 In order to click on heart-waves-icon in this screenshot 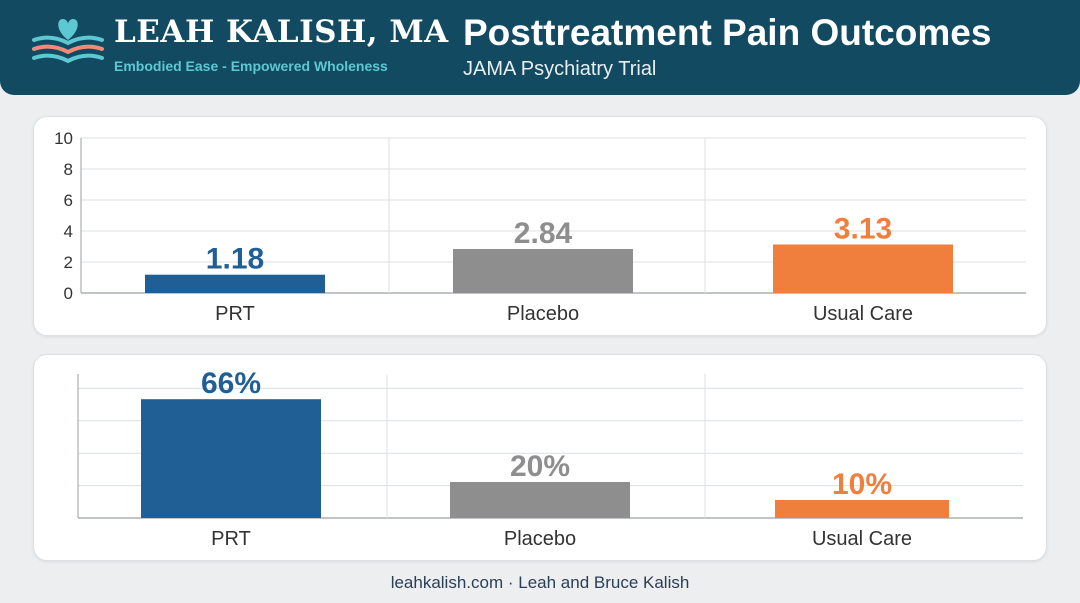, I will do `click(68, 41)`.